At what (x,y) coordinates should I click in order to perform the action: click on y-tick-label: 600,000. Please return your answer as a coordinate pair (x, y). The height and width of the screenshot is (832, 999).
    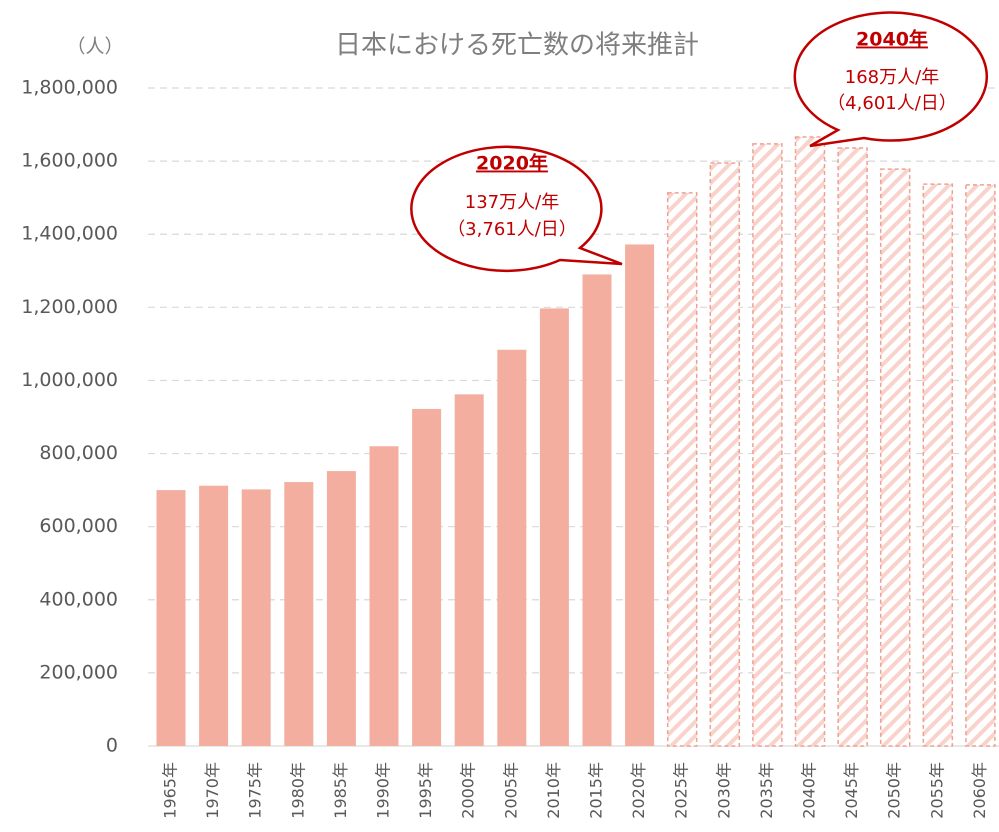
    Looking at the image, I should click on (78, 526).